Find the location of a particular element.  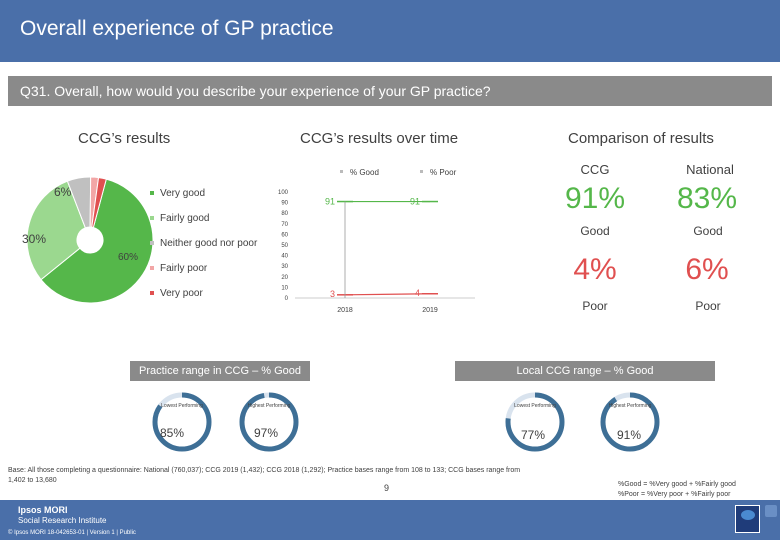

brand-subtitle: Social Research Institute is located at coordinates (62, 520).